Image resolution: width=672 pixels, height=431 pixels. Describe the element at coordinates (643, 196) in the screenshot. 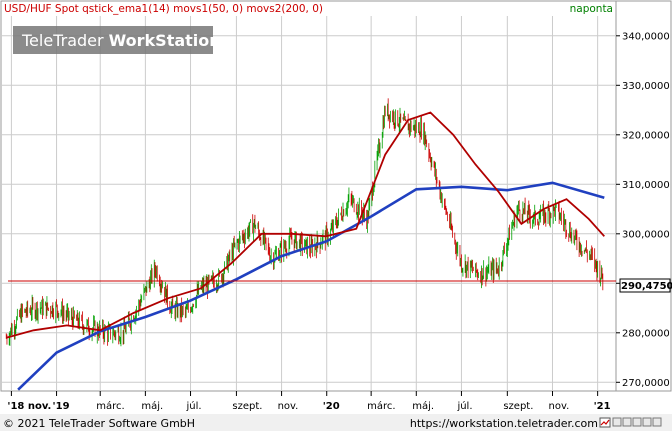

I see `y-axis-area` at that location.